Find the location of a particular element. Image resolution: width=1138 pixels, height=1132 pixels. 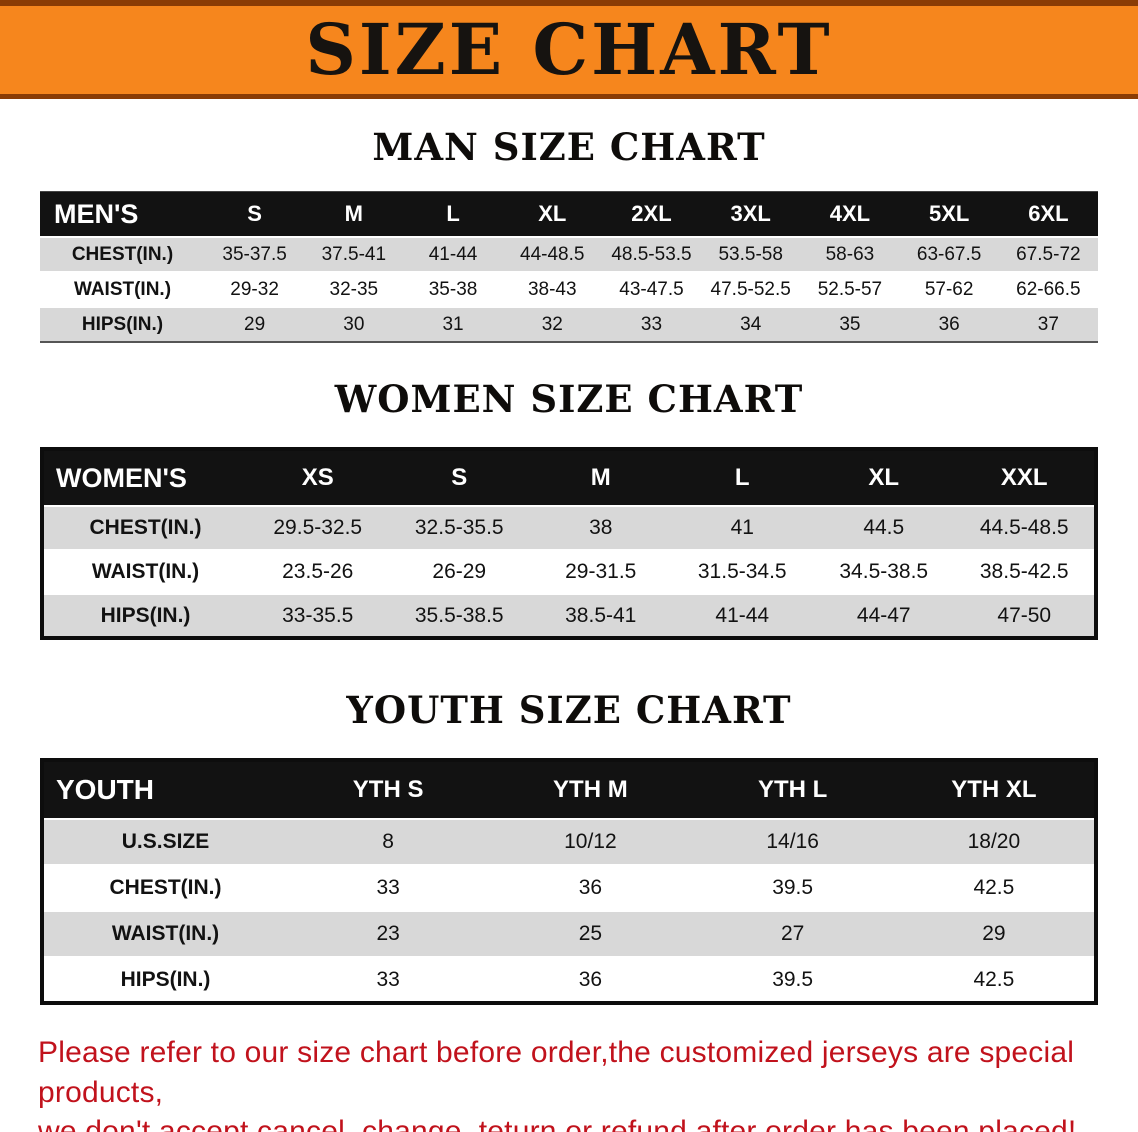

women-table-cell: 35.5-38.5 is located at coordinates (459, 615).